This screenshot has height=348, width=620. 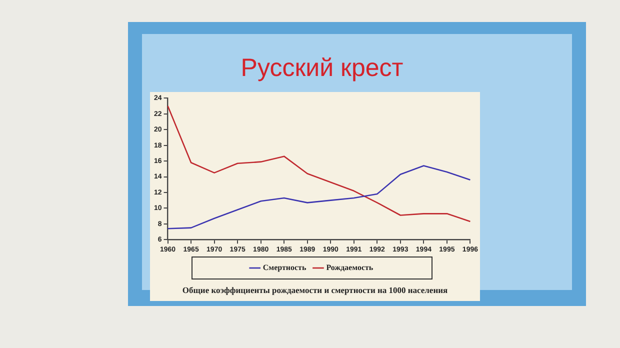 I want to click on text: Общие коэффициенты рождаемости и смертности на 1000 населения, so click(x=315, y=291).